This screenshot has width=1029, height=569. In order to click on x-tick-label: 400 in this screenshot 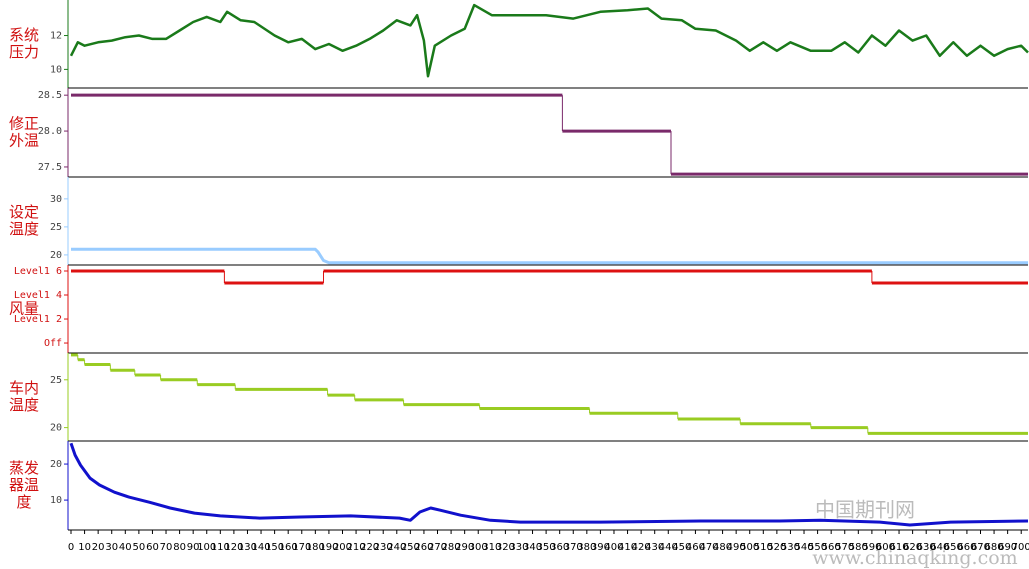, I will do `click(613, 547)`.